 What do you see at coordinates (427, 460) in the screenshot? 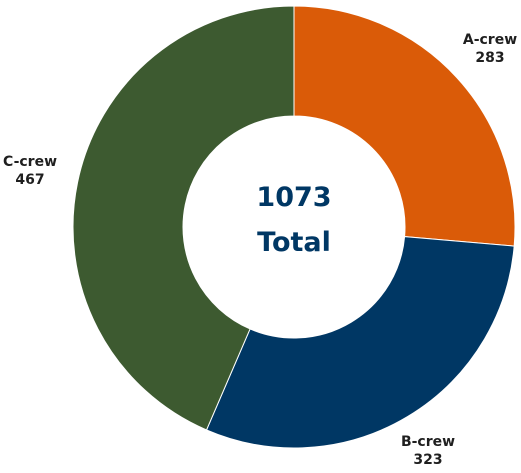
I see `slice-value-label: 323` at bounding box center [427, 460].